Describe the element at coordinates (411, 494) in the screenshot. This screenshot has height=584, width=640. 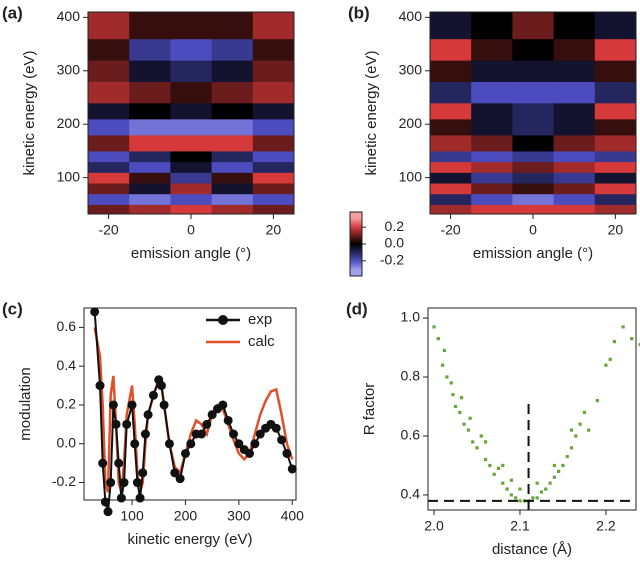
I see `y-tick-label: 0.4` at that location.